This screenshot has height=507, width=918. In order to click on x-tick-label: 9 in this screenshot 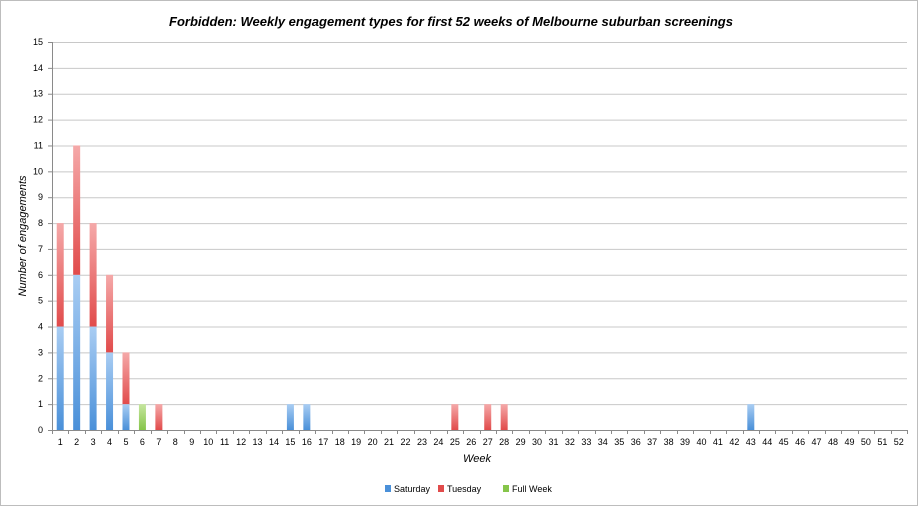, I will do `click(191, 442)`.